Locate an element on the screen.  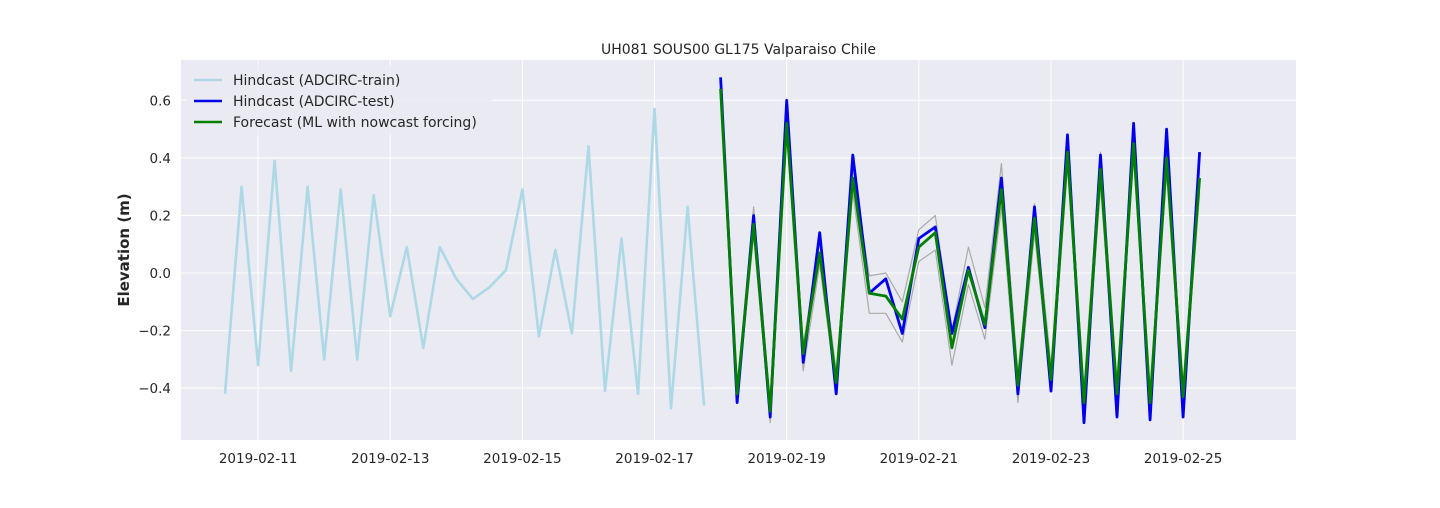
x-tick-label: 2019-02-17 is located at coordinates (654, 459).